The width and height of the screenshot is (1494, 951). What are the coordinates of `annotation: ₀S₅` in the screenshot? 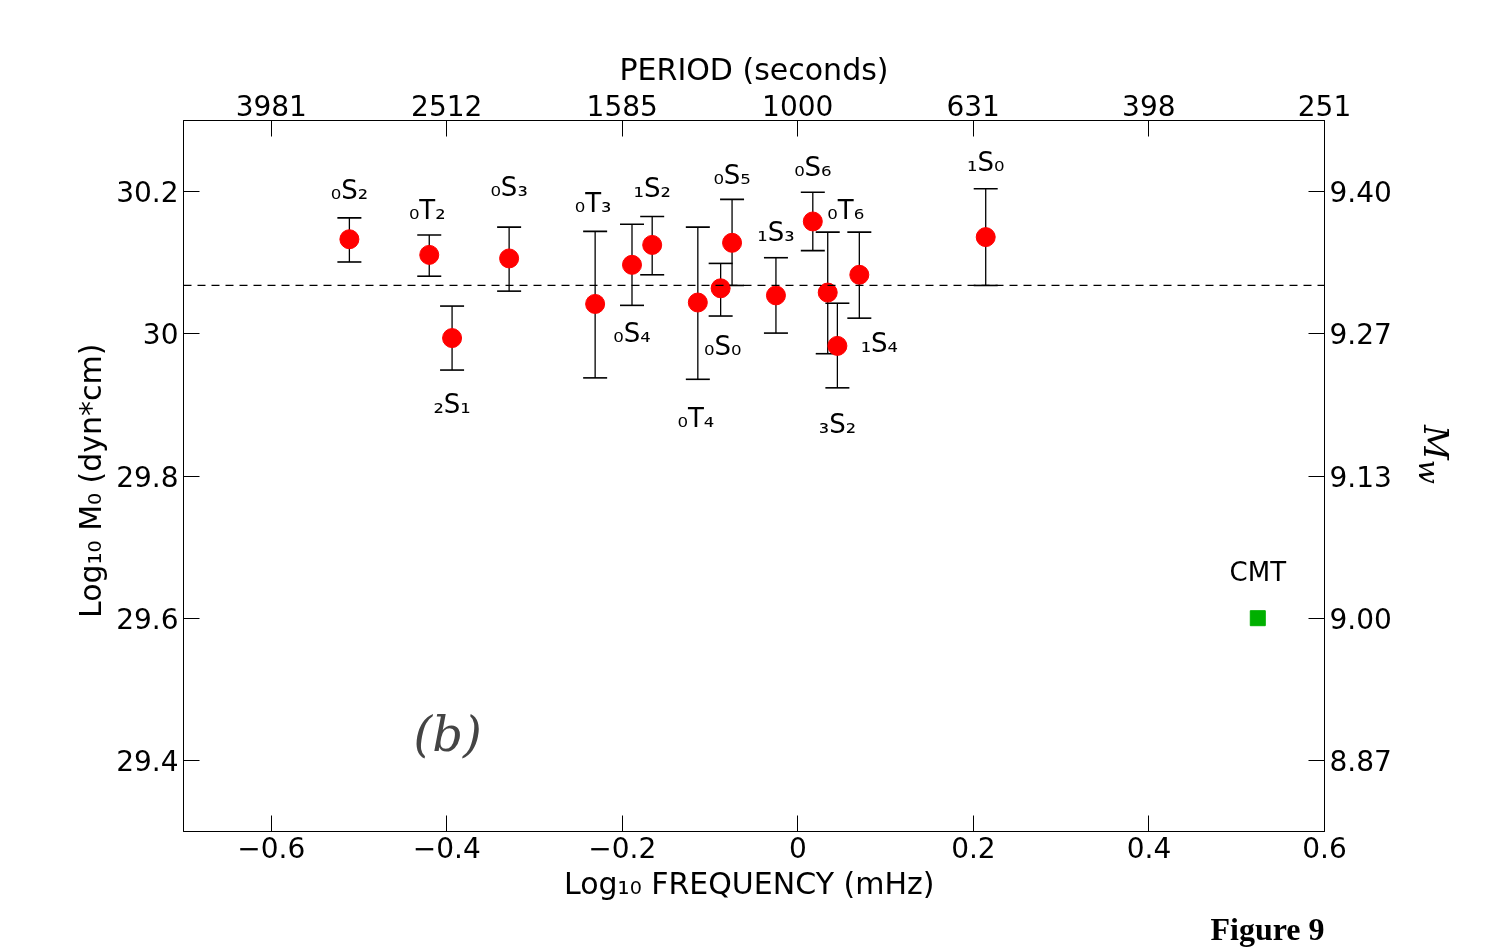 It's located at (732, 174).